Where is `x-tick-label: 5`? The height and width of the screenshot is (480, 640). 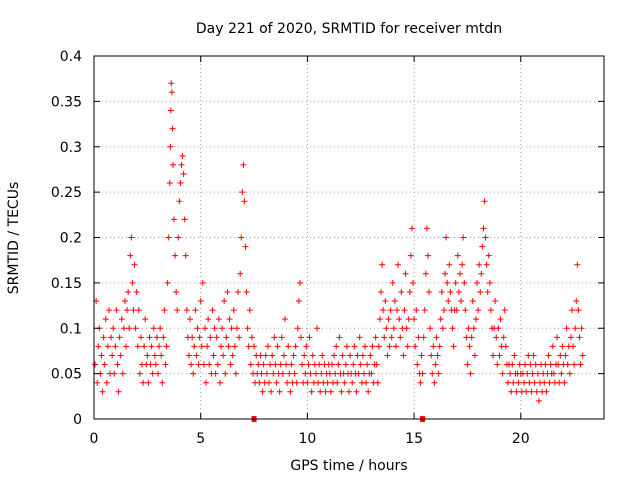
x-tick-label: 5 is located at coordinates (200, 439).